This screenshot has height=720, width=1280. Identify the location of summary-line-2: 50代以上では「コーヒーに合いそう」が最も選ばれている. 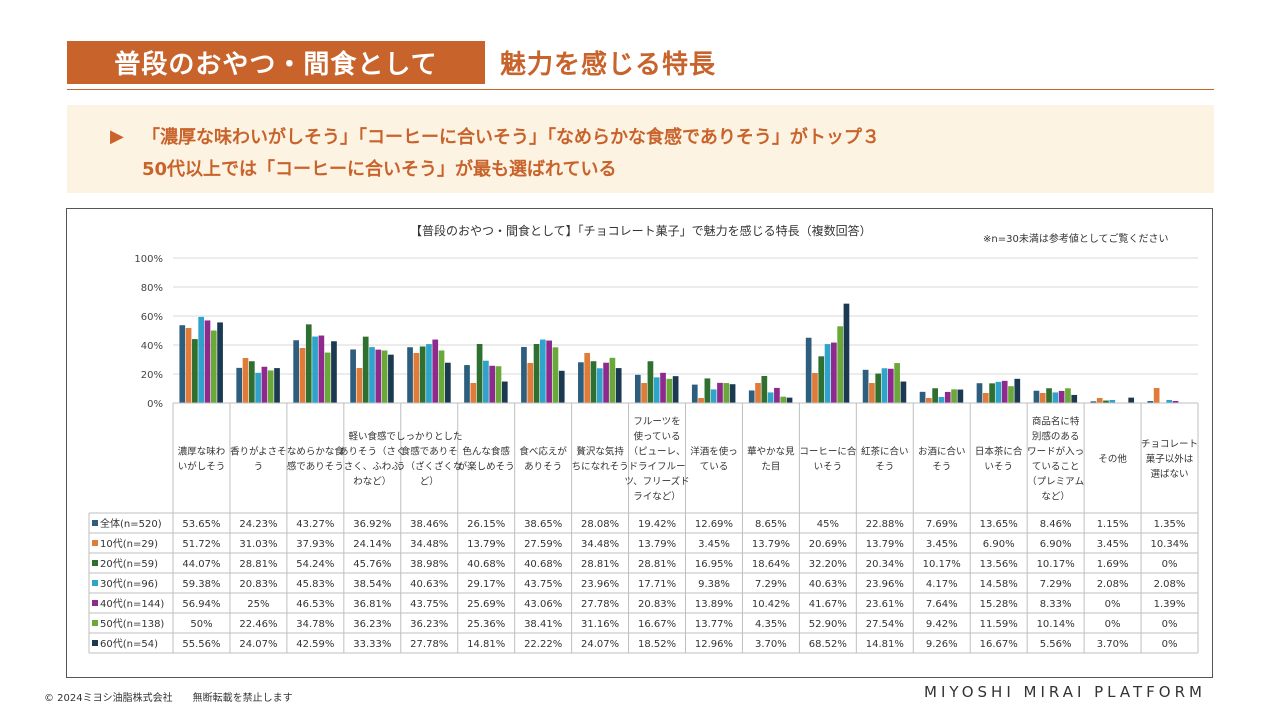
(379, 169).